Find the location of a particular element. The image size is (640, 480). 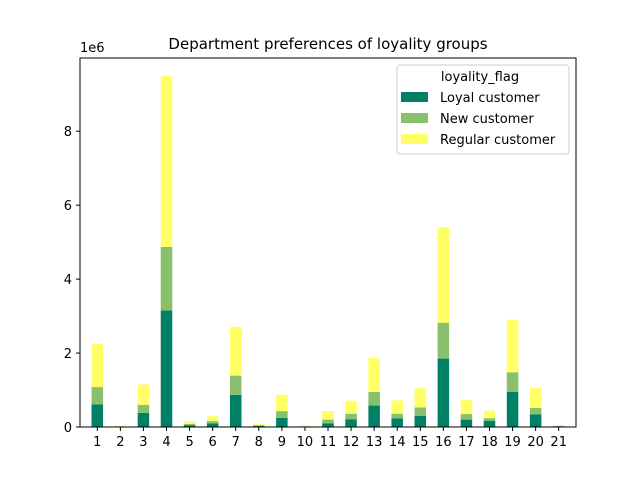

bar-8-loyal-customer is located at coordinates (259, 426).